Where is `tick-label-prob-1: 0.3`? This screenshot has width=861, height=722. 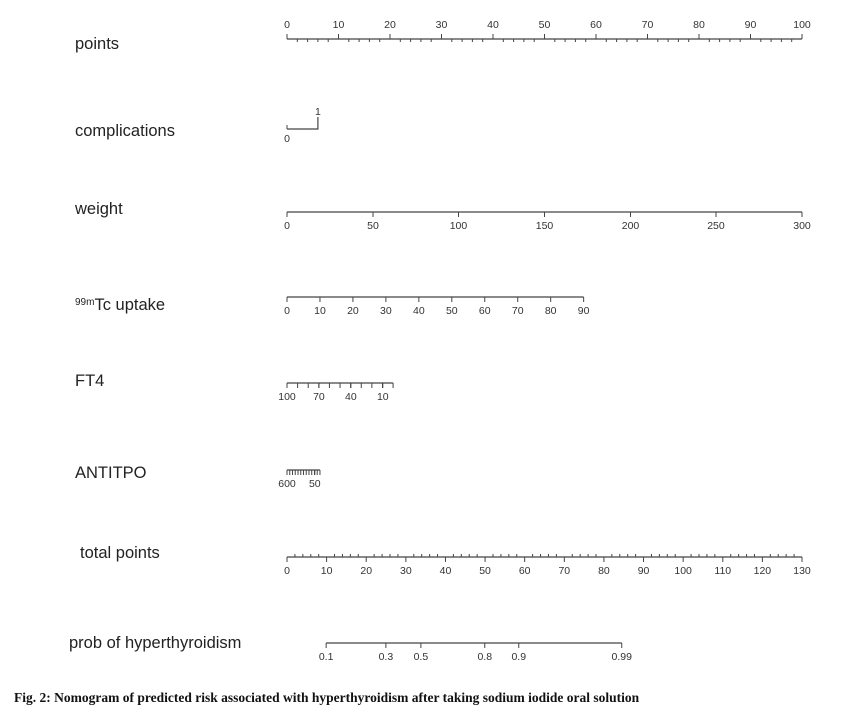 tick-label-prob-1: 0.3 is located at coordinates (386, 657).